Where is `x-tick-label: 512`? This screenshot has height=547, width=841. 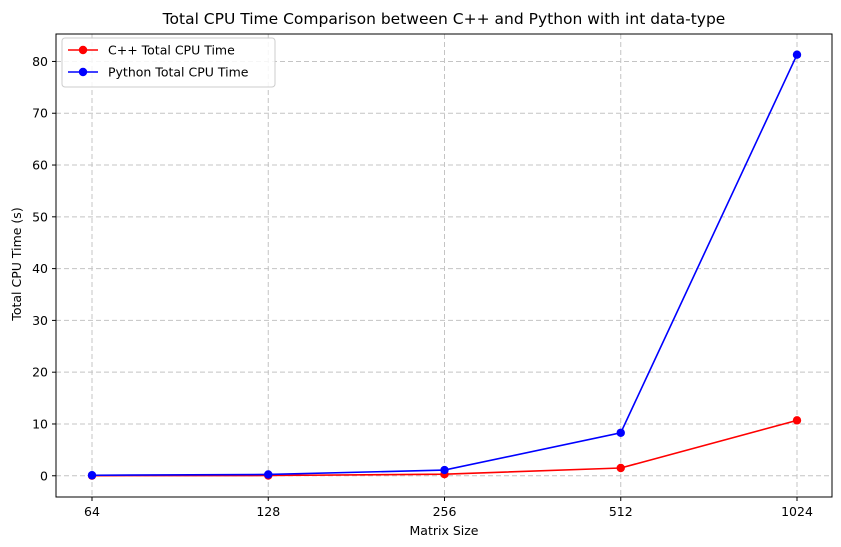
x-tick-label: 512 is located at coordinates (621, 511).